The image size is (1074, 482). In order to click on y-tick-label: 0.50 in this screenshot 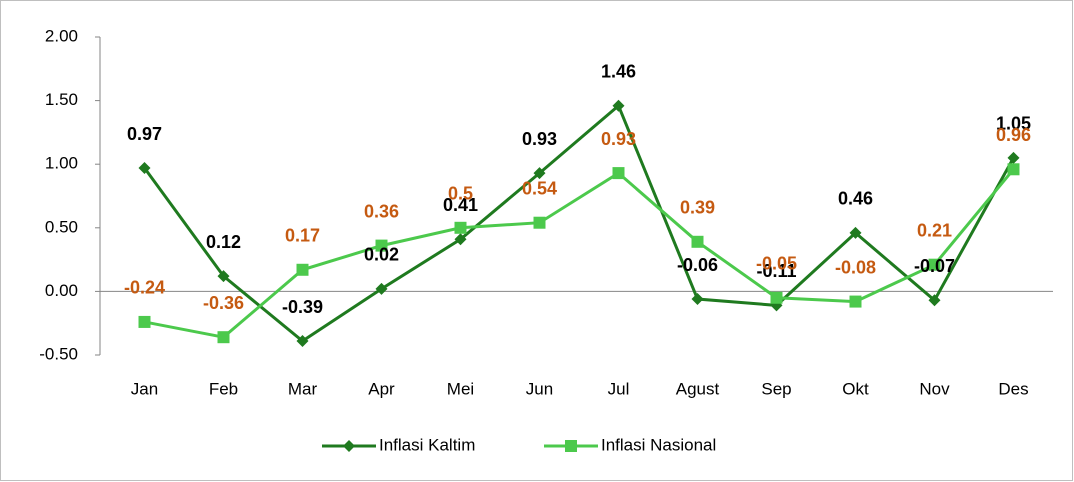, I will do `click(61, 226)`.